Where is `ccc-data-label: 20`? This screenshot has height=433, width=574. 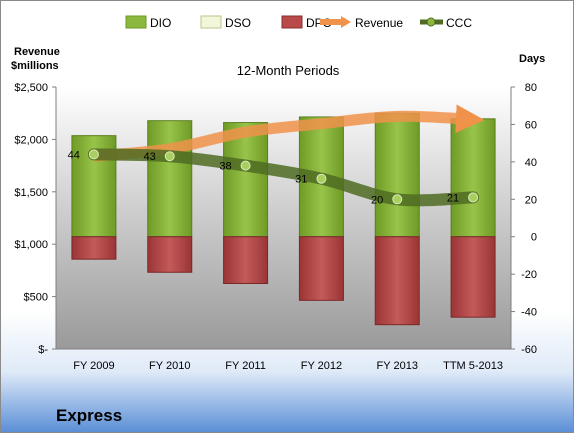 ccc-data-label: 20 is located at coordinates (377, 200).